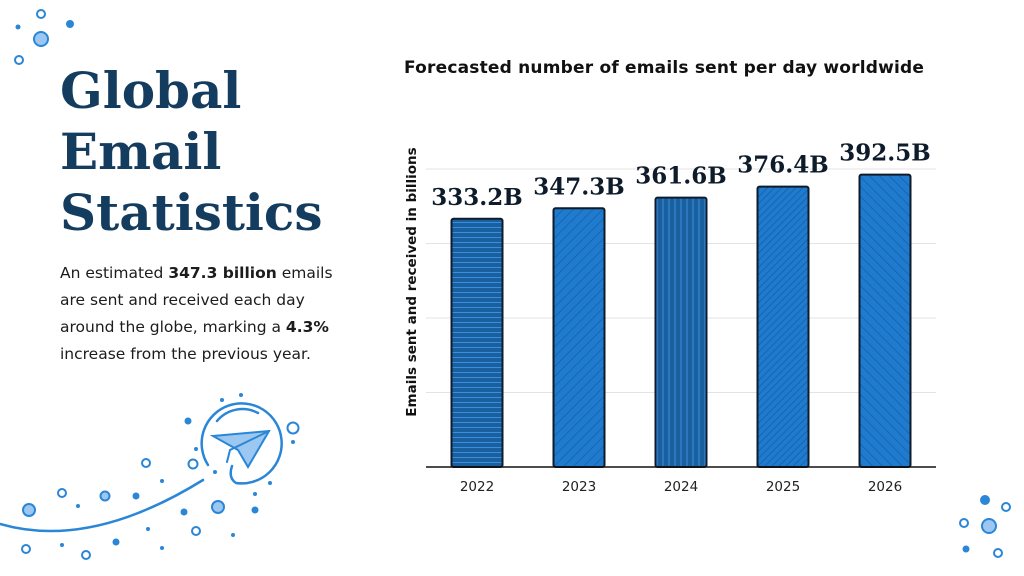 The width and height of the screenshot is (1024, 576). Describe the element at coordinates (783, 326) in the screenshot. I see `bar-2025` at that location.